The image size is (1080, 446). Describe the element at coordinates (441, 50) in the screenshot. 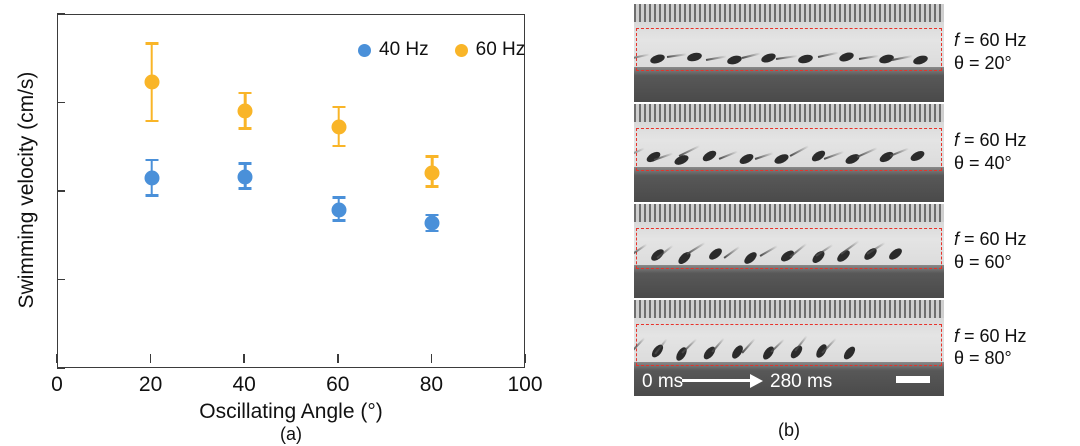

I see `chart-legend: 40 Hz 60 Hz` at that location.